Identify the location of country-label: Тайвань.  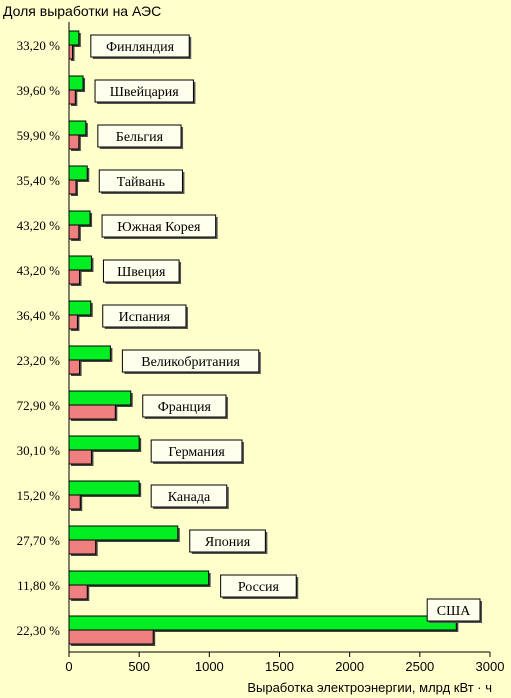
(141, 182).